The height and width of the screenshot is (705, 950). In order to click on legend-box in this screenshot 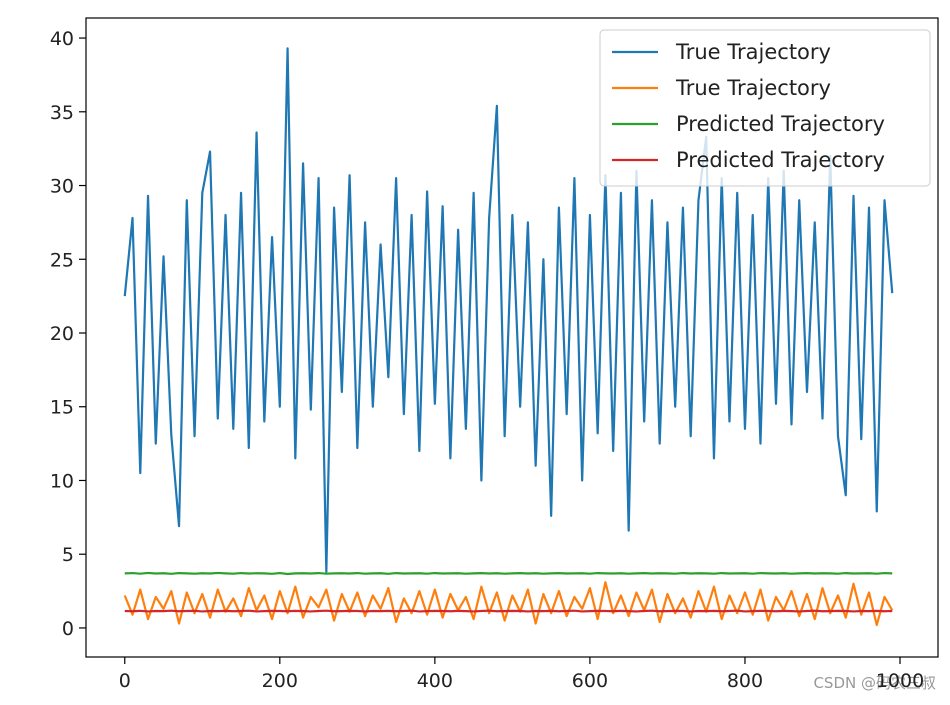, I will do `click(765, 108)`.